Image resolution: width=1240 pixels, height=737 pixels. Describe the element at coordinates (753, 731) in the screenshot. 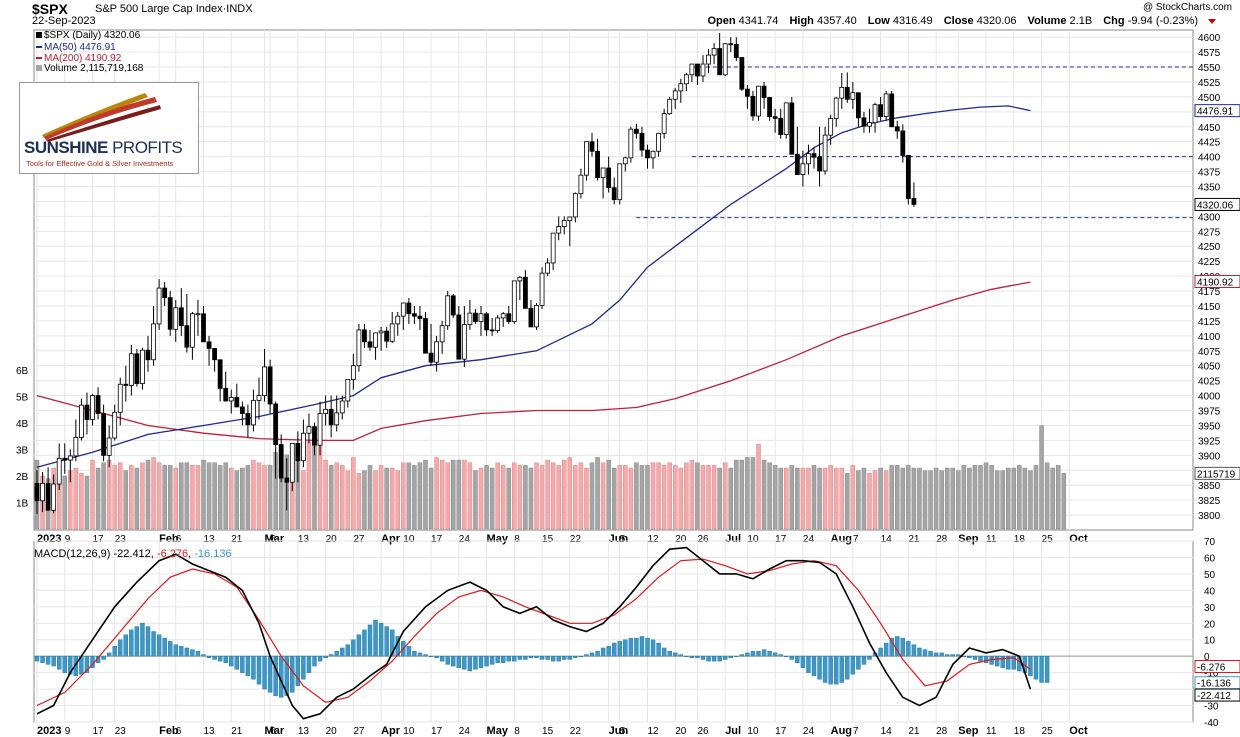

I see `x-tick-label: 10` at that location.